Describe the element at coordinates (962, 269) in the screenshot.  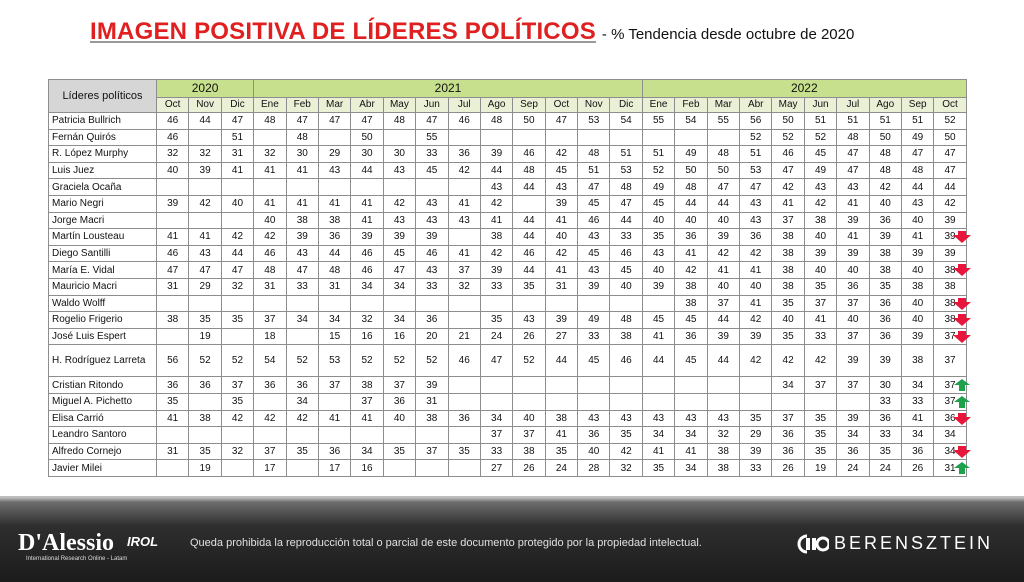
I see `trend-down-arrow-icon` at that location.